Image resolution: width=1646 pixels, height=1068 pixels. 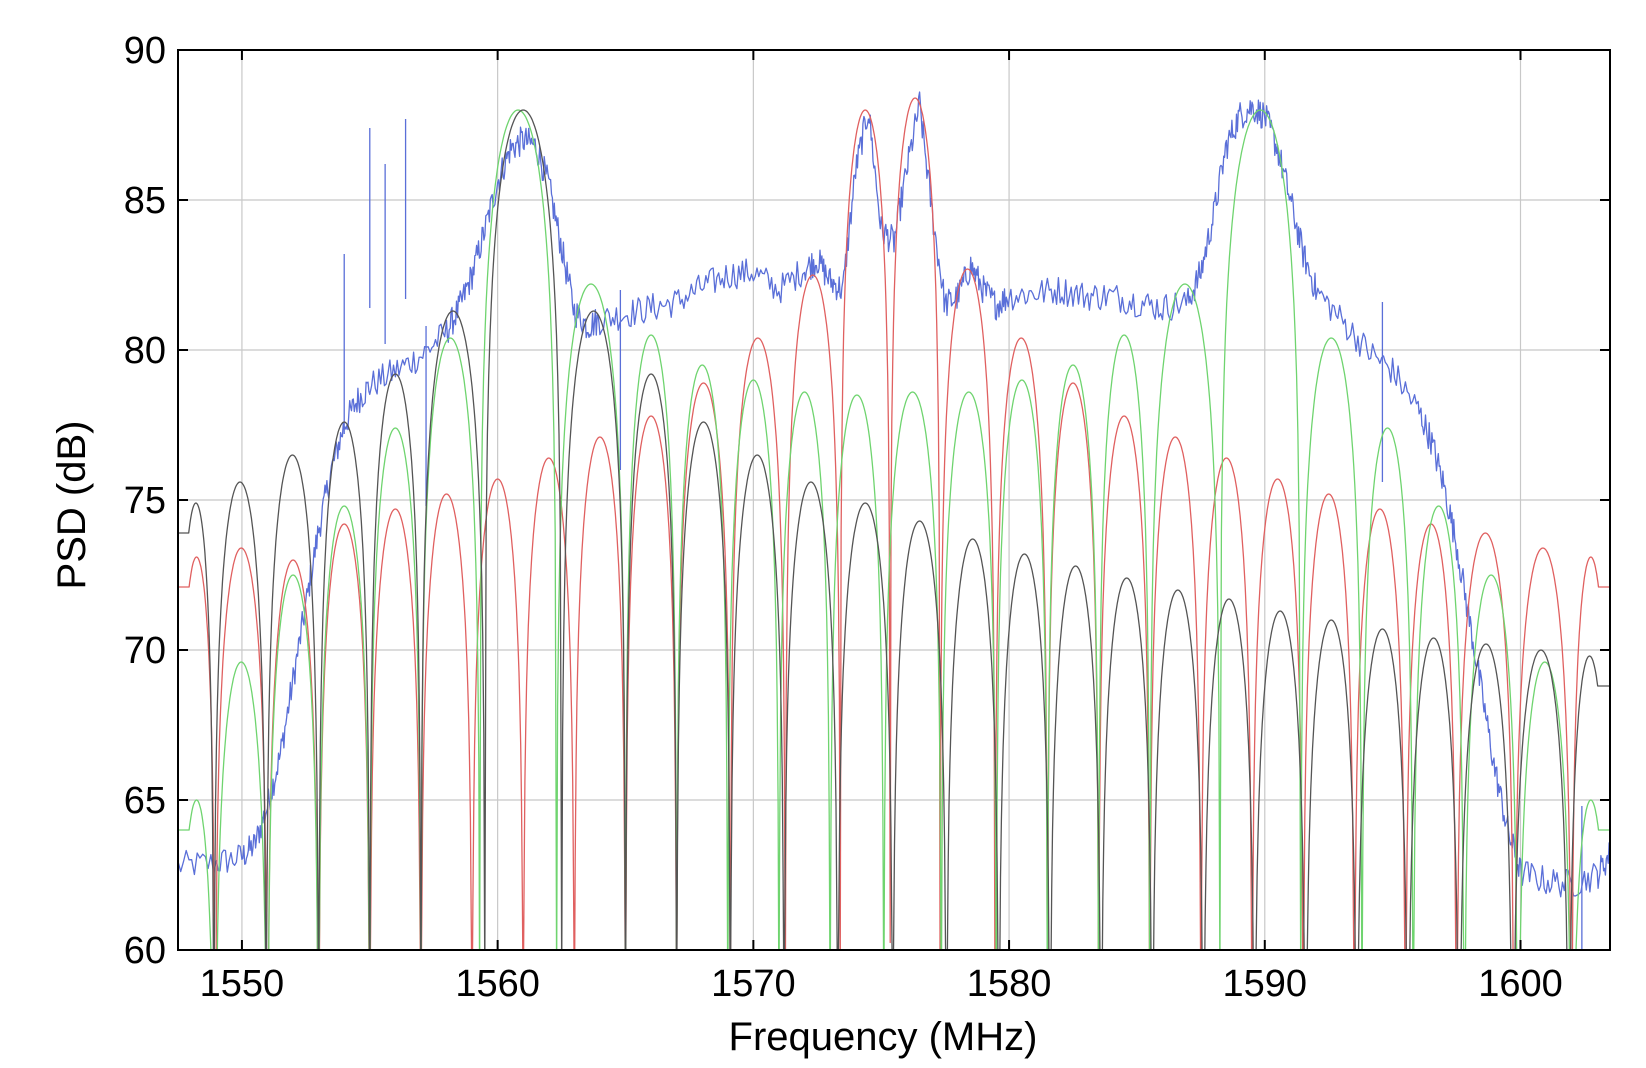 What do you see at coordinates (72, 505) in the screenshot?
I see `y-axis-title: PSD (dB)` at bounding box center [72, 505].